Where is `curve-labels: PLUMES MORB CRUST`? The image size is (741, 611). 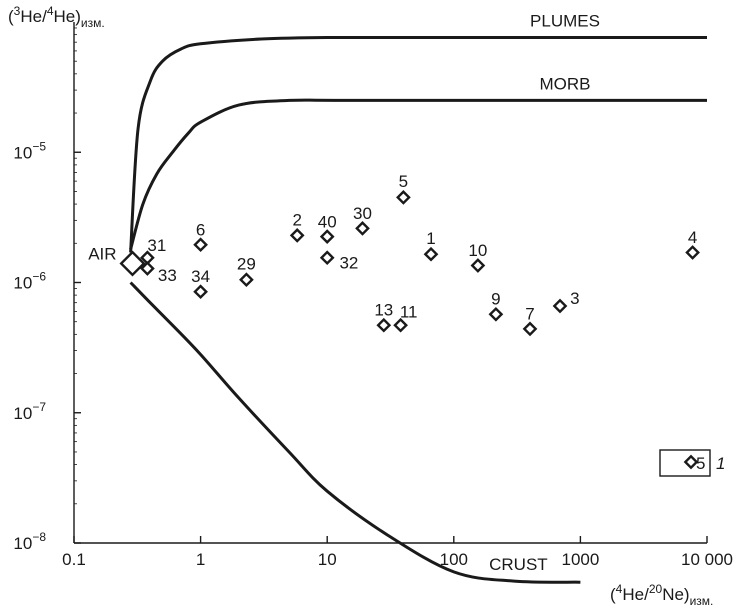
curve-labels: PLUMES MORB CRUST is located at coordinates (544, 293).